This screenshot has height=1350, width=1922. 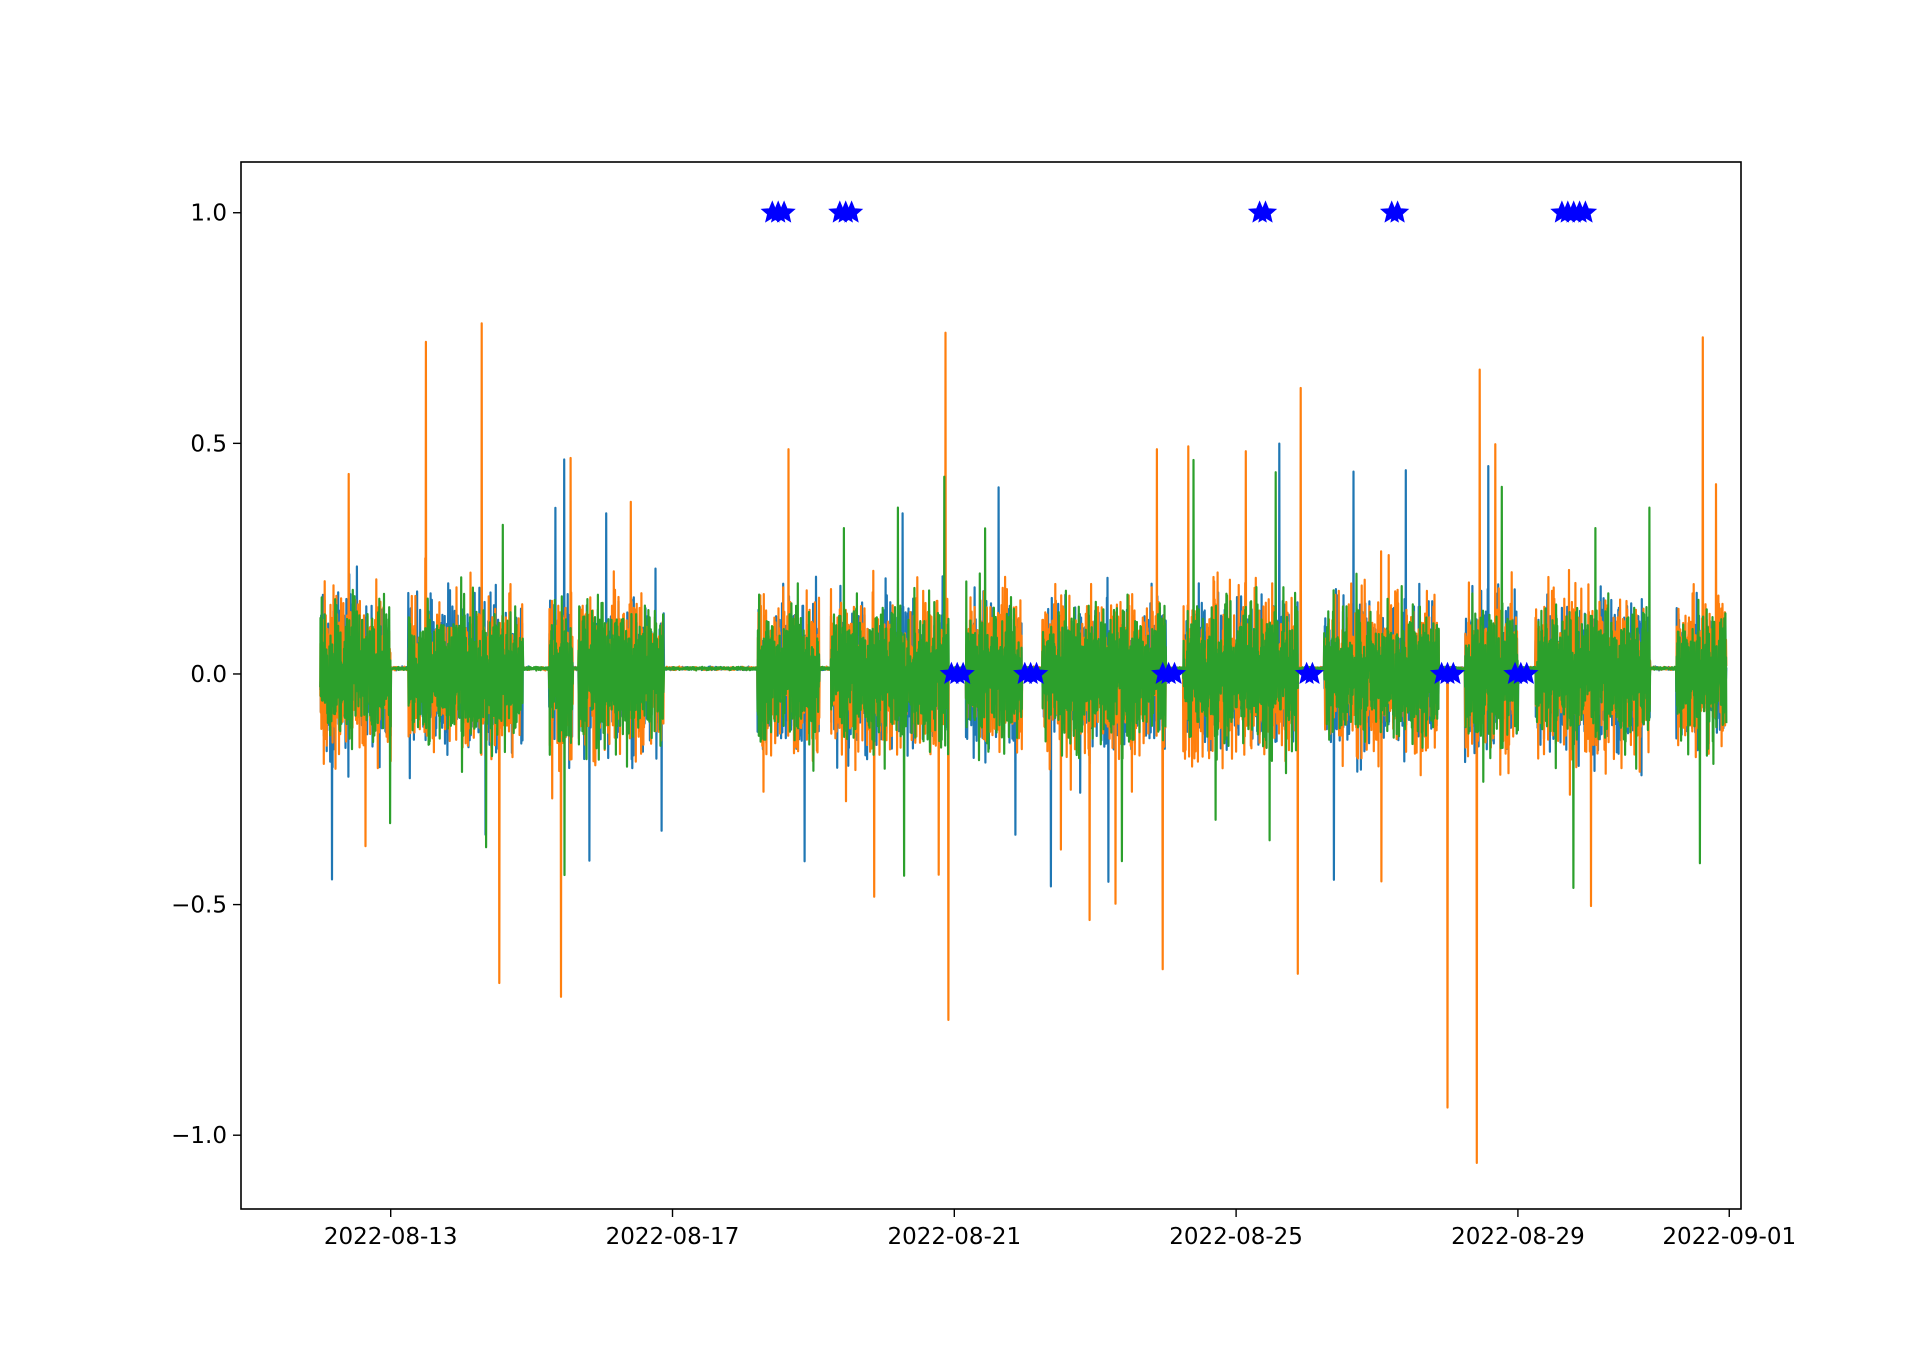 I want to click on x-tick-label: 2022-08-13, so click(x=391, y=1237).